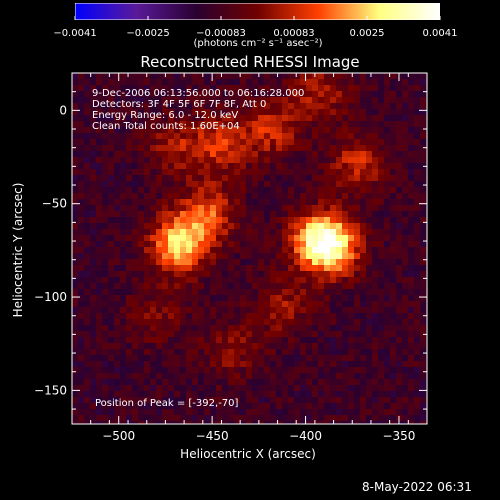 Image resolution: width=500 pixels, height=500 pixels. I want to click on y-tick-label: −100, so click(50, 297).